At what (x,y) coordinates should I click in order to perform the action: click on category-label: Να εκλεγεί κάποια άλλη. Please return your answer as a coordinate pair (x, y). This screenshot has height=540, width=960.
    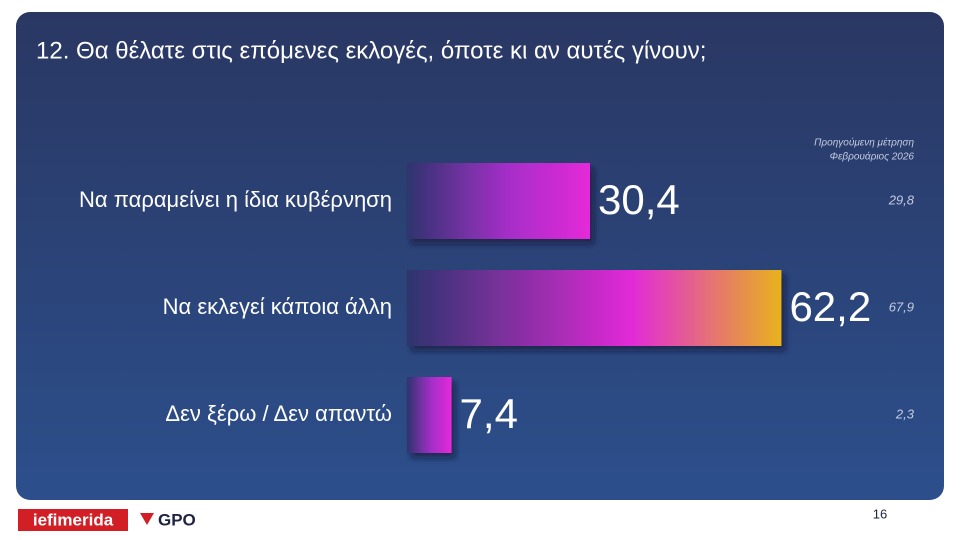
    Looking at the image, I should click on (277, 306).